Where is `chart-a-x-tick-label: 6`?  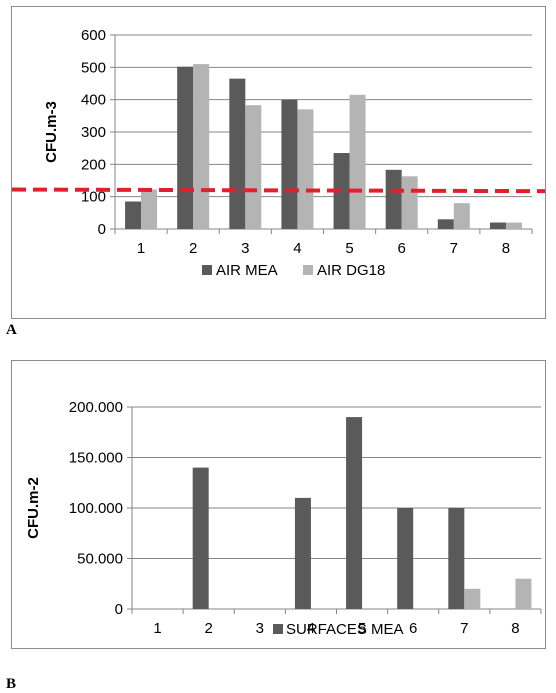 chart-a-x-tick-label: 6 is located at coordinates (402, 248).